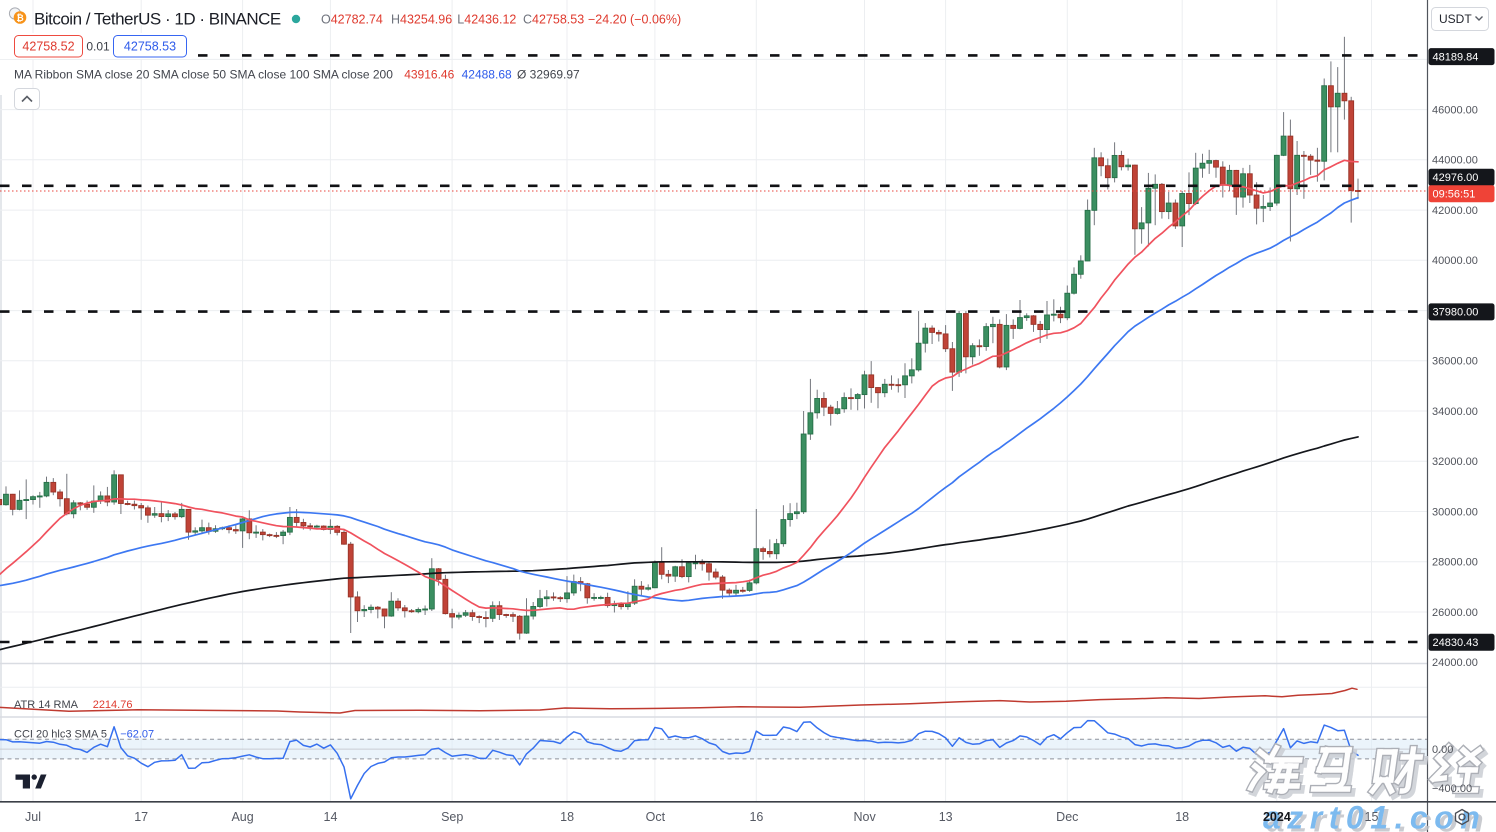 The image size is (1496, 832). Describe the element at coordinates (98, 47) in the screenshot. I see `svg-text: 0.01` at that location.